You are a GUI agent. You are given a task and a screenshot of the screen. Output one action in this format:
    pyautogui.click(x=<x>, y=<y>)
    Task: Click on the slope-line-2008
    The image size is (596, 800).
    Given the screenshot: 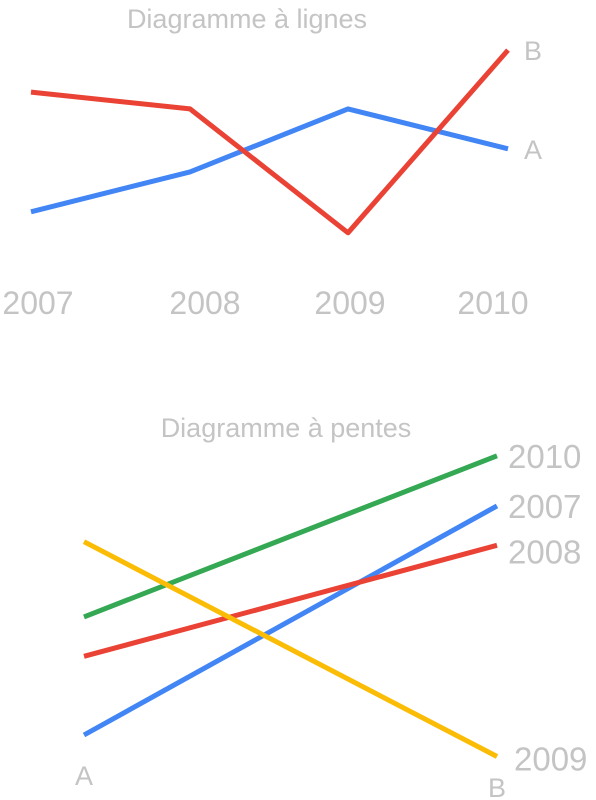 What is the action you would take?
    pyautogui.click(x=290, y=600)
    